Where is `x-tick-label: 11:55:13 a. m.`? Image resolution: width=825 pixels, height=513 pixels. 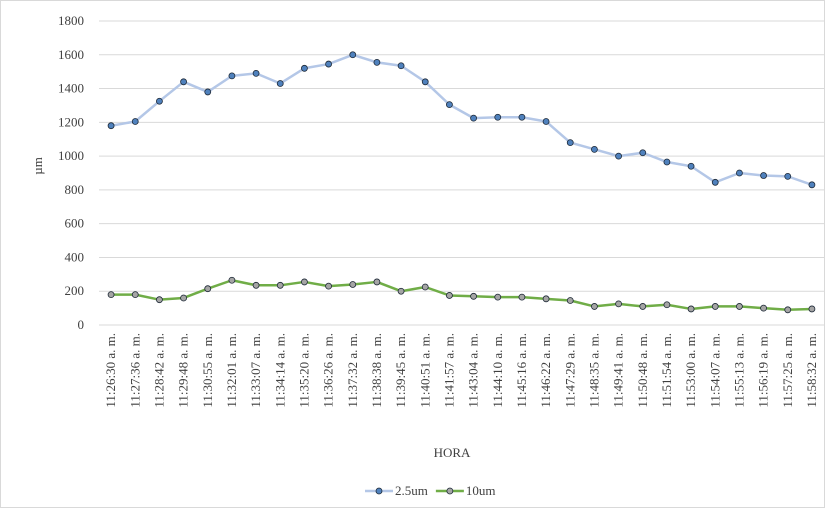
x-tick-label: 11:55:13 a. m. is located at coordinates (738, 370).